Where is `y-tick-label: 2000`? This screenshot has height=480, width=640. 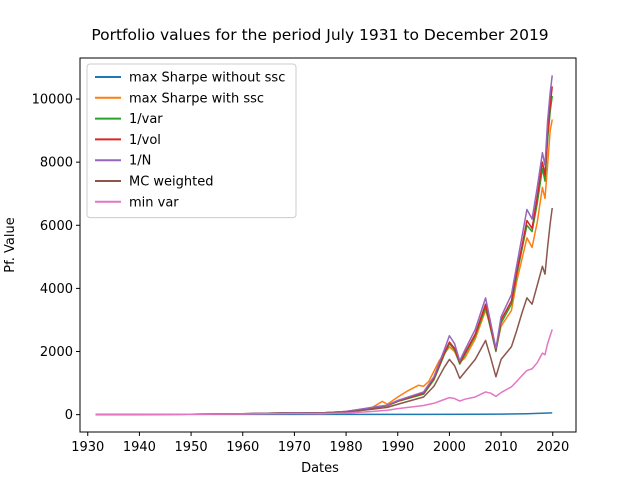
y-tick-label: 2000 is located at coordinates (56, 352).